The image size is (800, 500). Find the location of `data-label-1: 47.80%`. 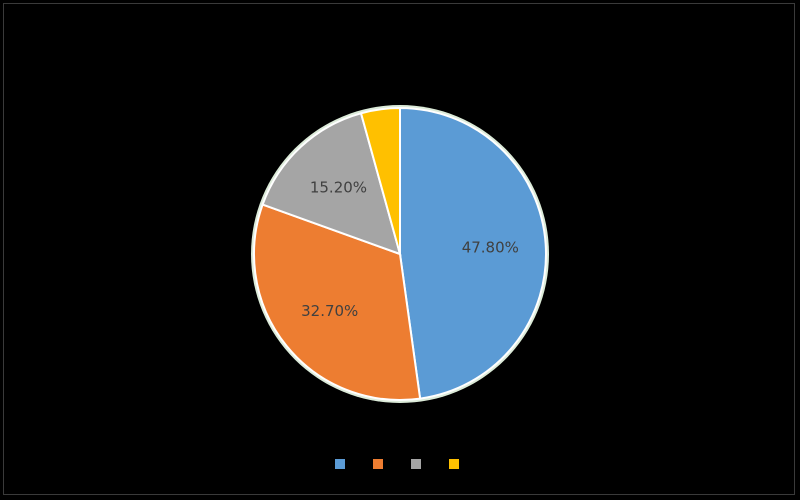

data-label-1: 47.80% is located at coordinates (490, 248).